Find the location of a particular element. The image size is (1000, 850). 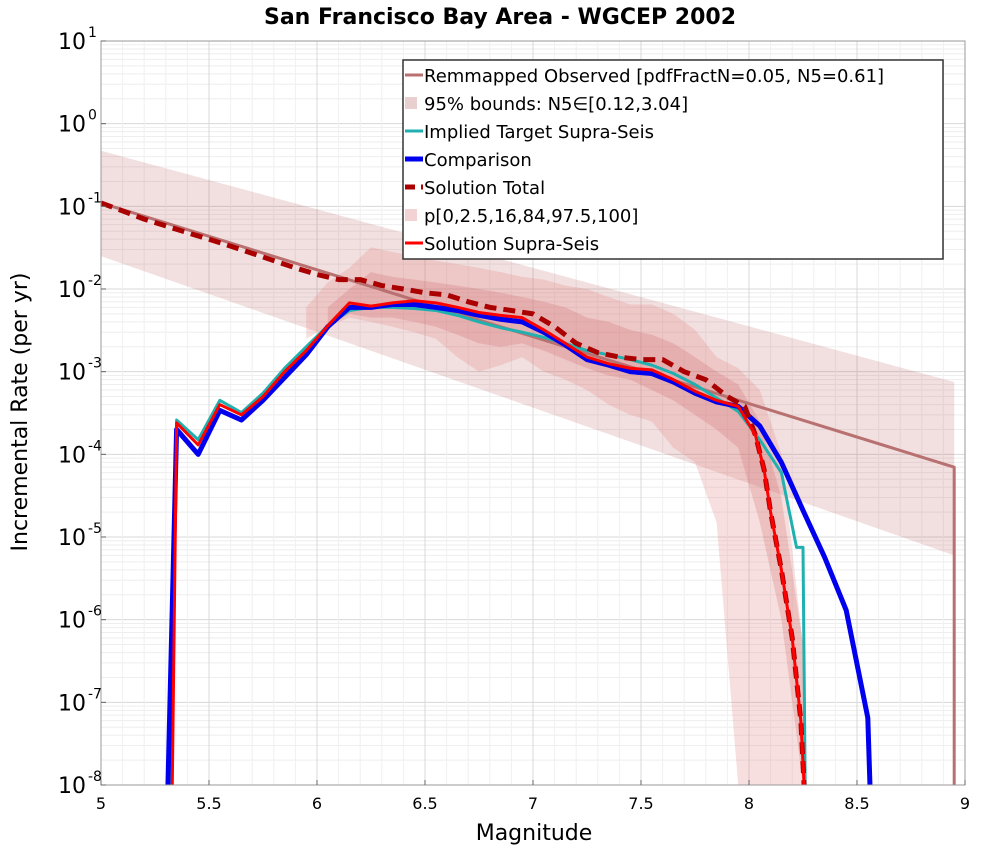

legend-label-5: p[0,2.5,16,84,97.5,100] is located at coordinates (531, 216).